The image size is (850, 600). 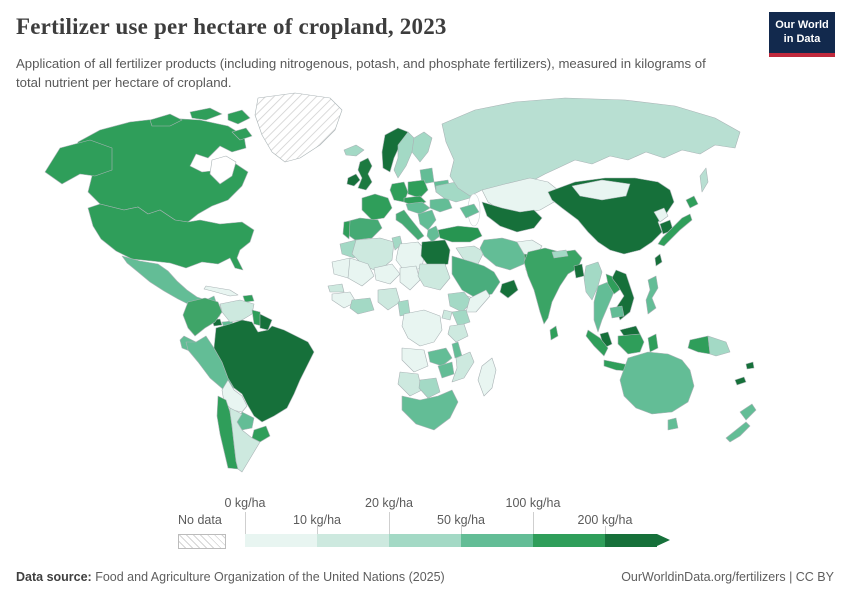 What do you see at coordinates (738, 432) in the screenshot?
I see `country-new-zealand-south` at bounding box center [738, 432].